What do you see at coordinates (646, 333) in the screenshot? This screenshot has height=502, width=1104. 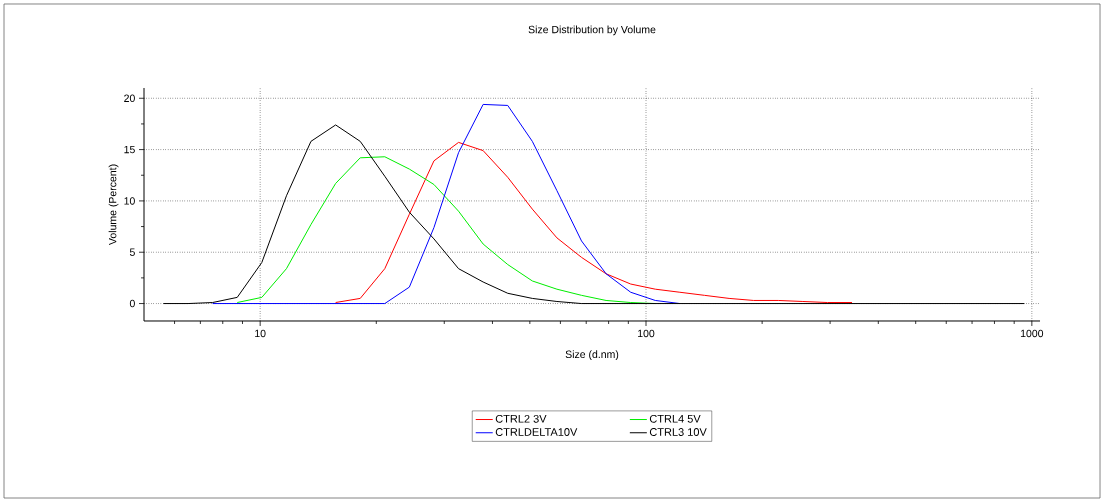 I see `x-tick-label: 100` at bounding box center [646, 333].